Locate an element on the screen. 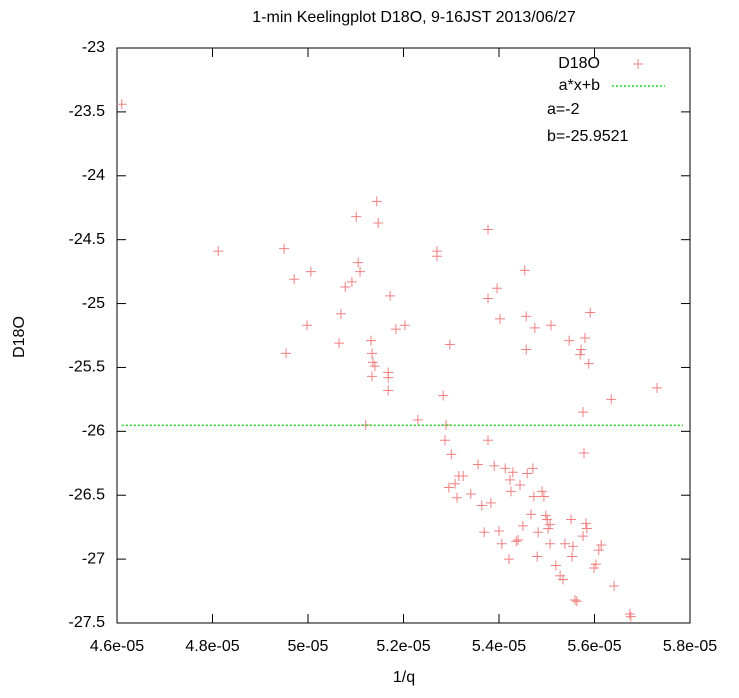 The width and height of the screenshot is (739, 698). y-tick-label: -26.5 is located at coordinates (87, 494).